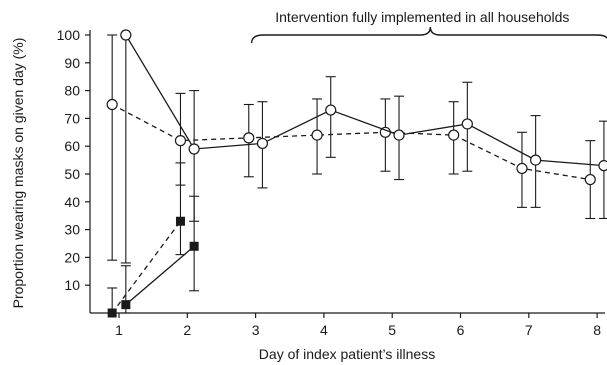 The height and width of the screenshot is (365, 607). I want to click on x-tick-label: 8, so click(597, 330).